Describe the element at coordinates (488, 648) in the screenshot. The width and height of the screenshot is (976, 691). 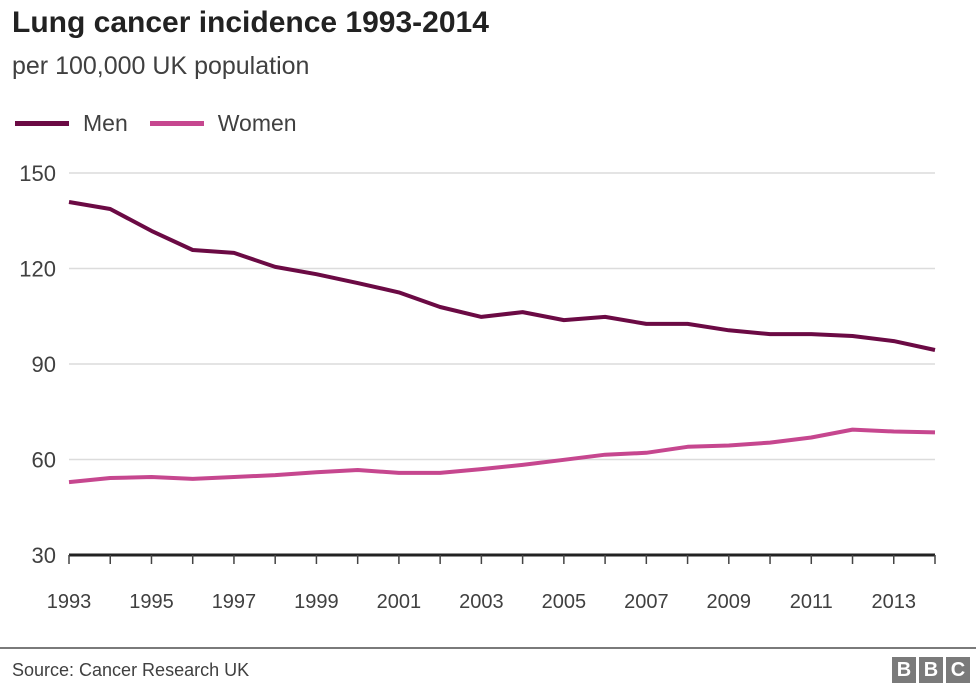
I see `footer-divider` at that location.